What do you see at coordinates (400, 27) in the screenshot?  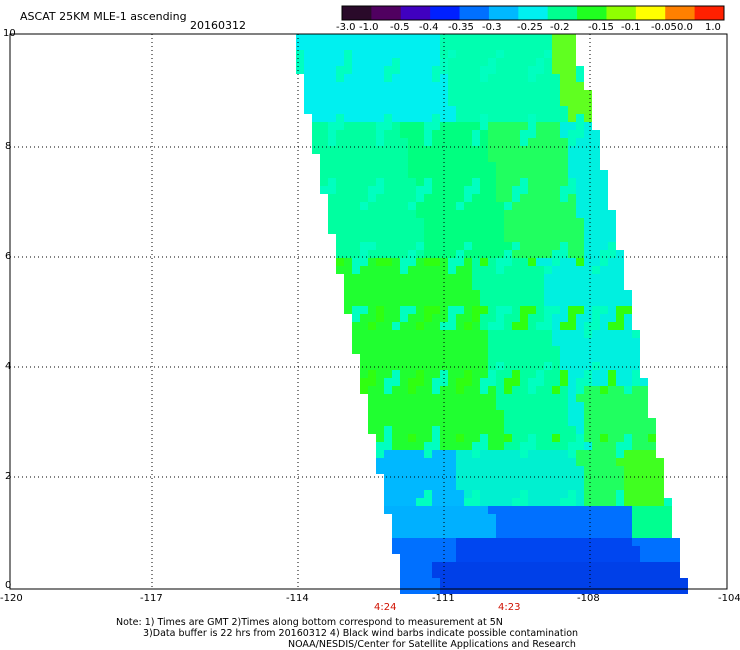 I see `color-bar-label: -0.5` at bounding box center [400, 27].